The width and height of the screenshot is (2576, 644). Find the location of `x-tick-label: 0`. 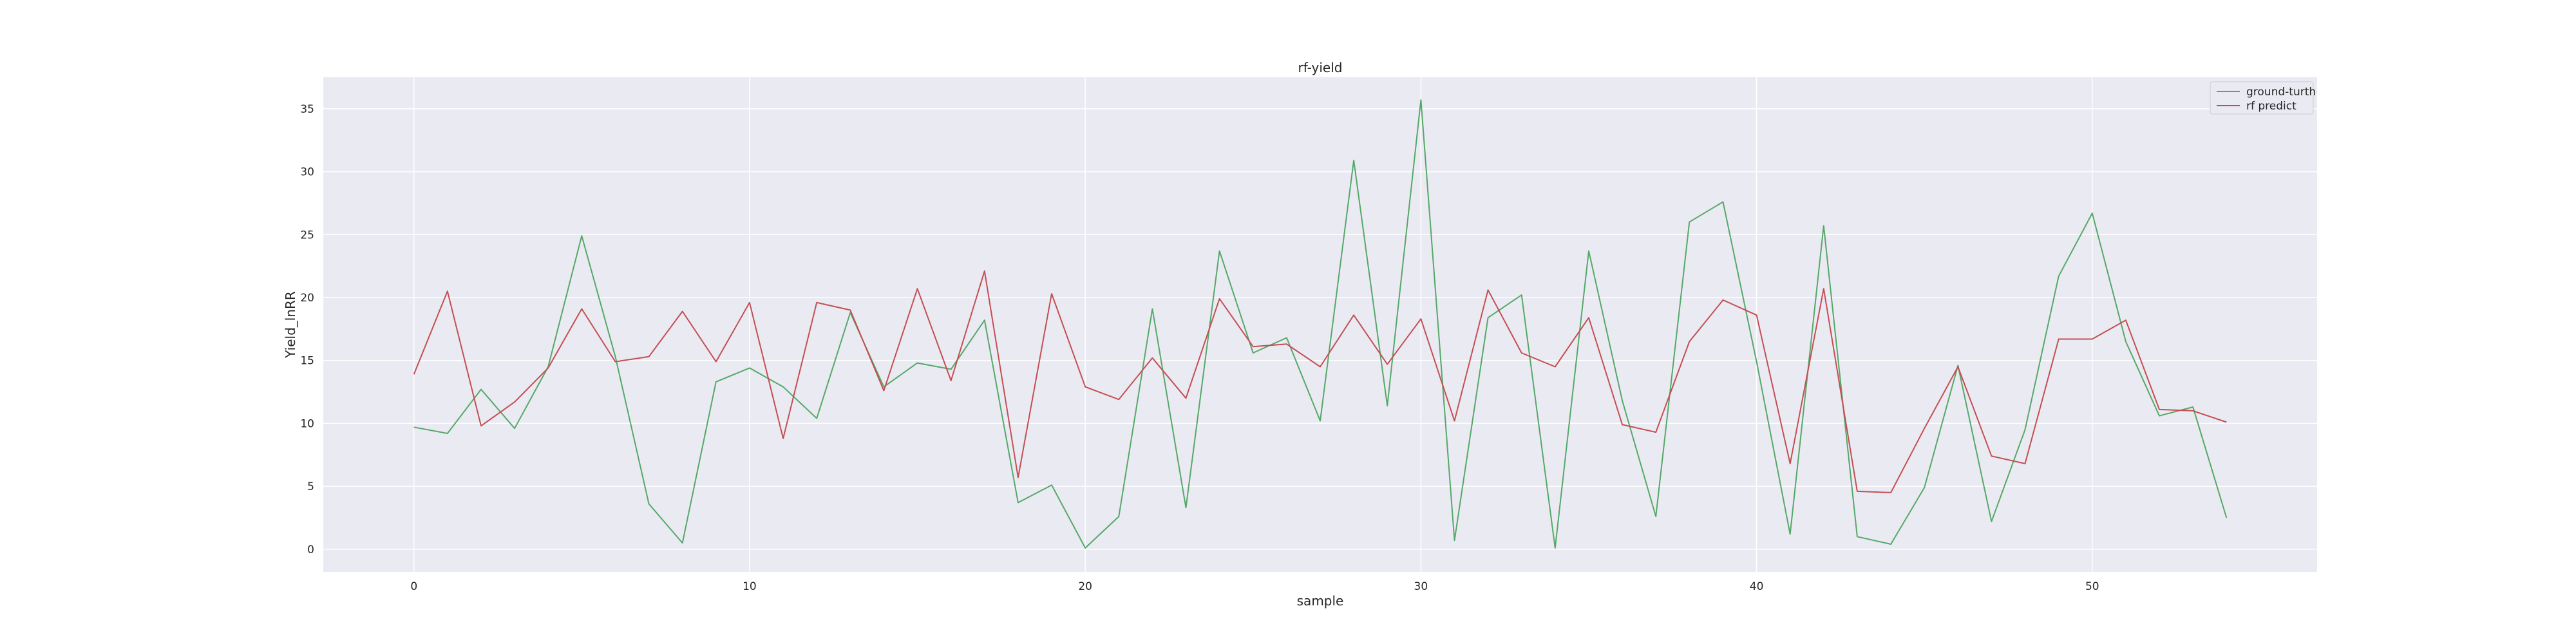

x-tick-label: 0 is located at coordinates (414, 587).